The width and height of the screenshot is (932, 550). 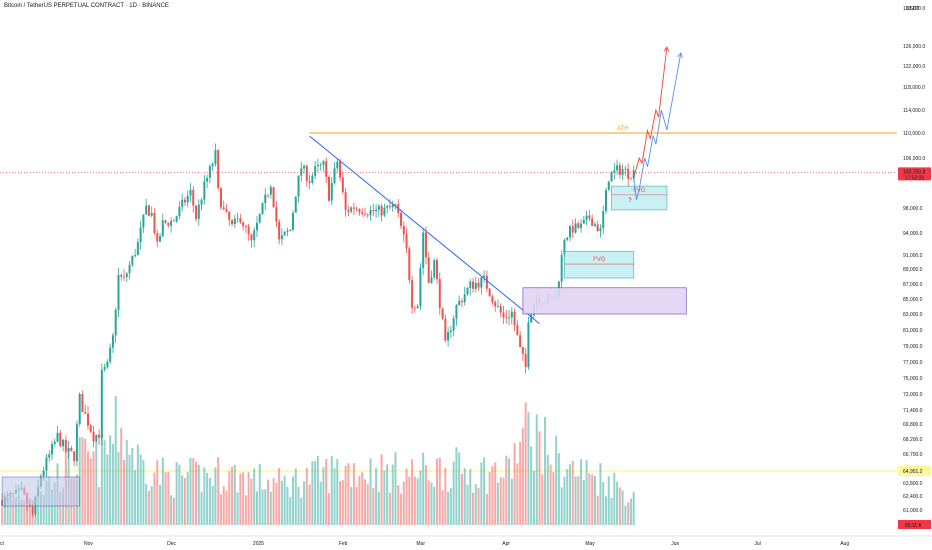 I want to click on x-tick-label: Dec, so click(x=171, y=544).